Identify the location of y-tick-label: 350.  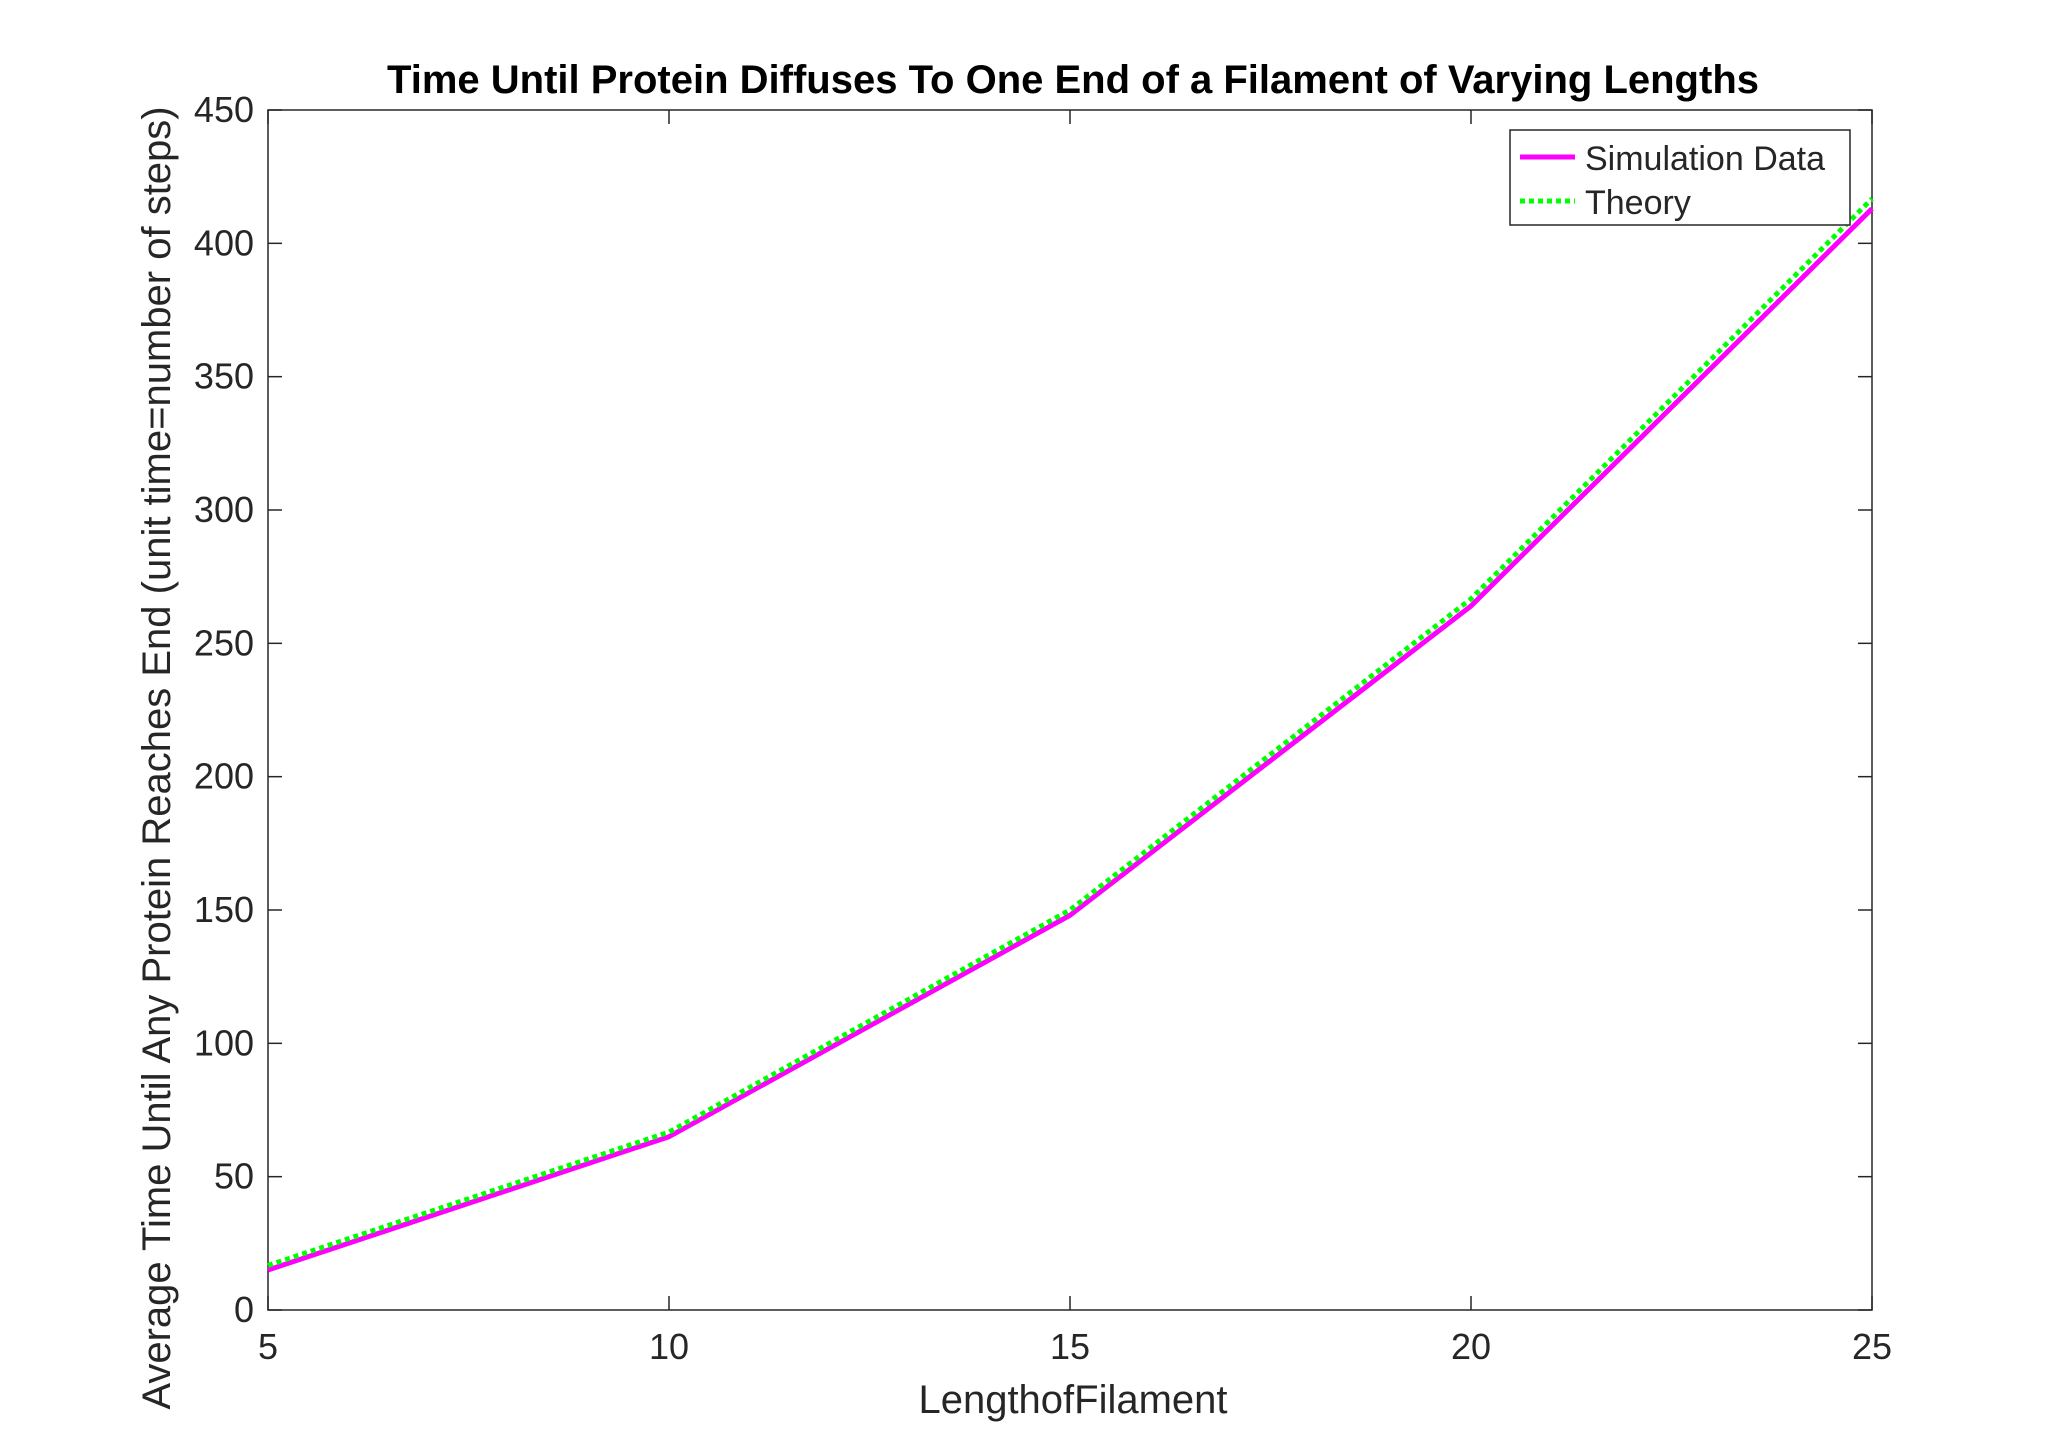
(224, 376).